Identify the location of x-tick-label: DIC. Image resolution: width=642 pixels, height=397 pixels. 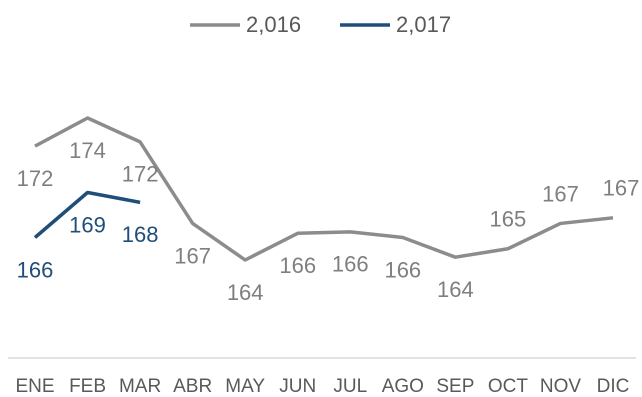
(613, 386).